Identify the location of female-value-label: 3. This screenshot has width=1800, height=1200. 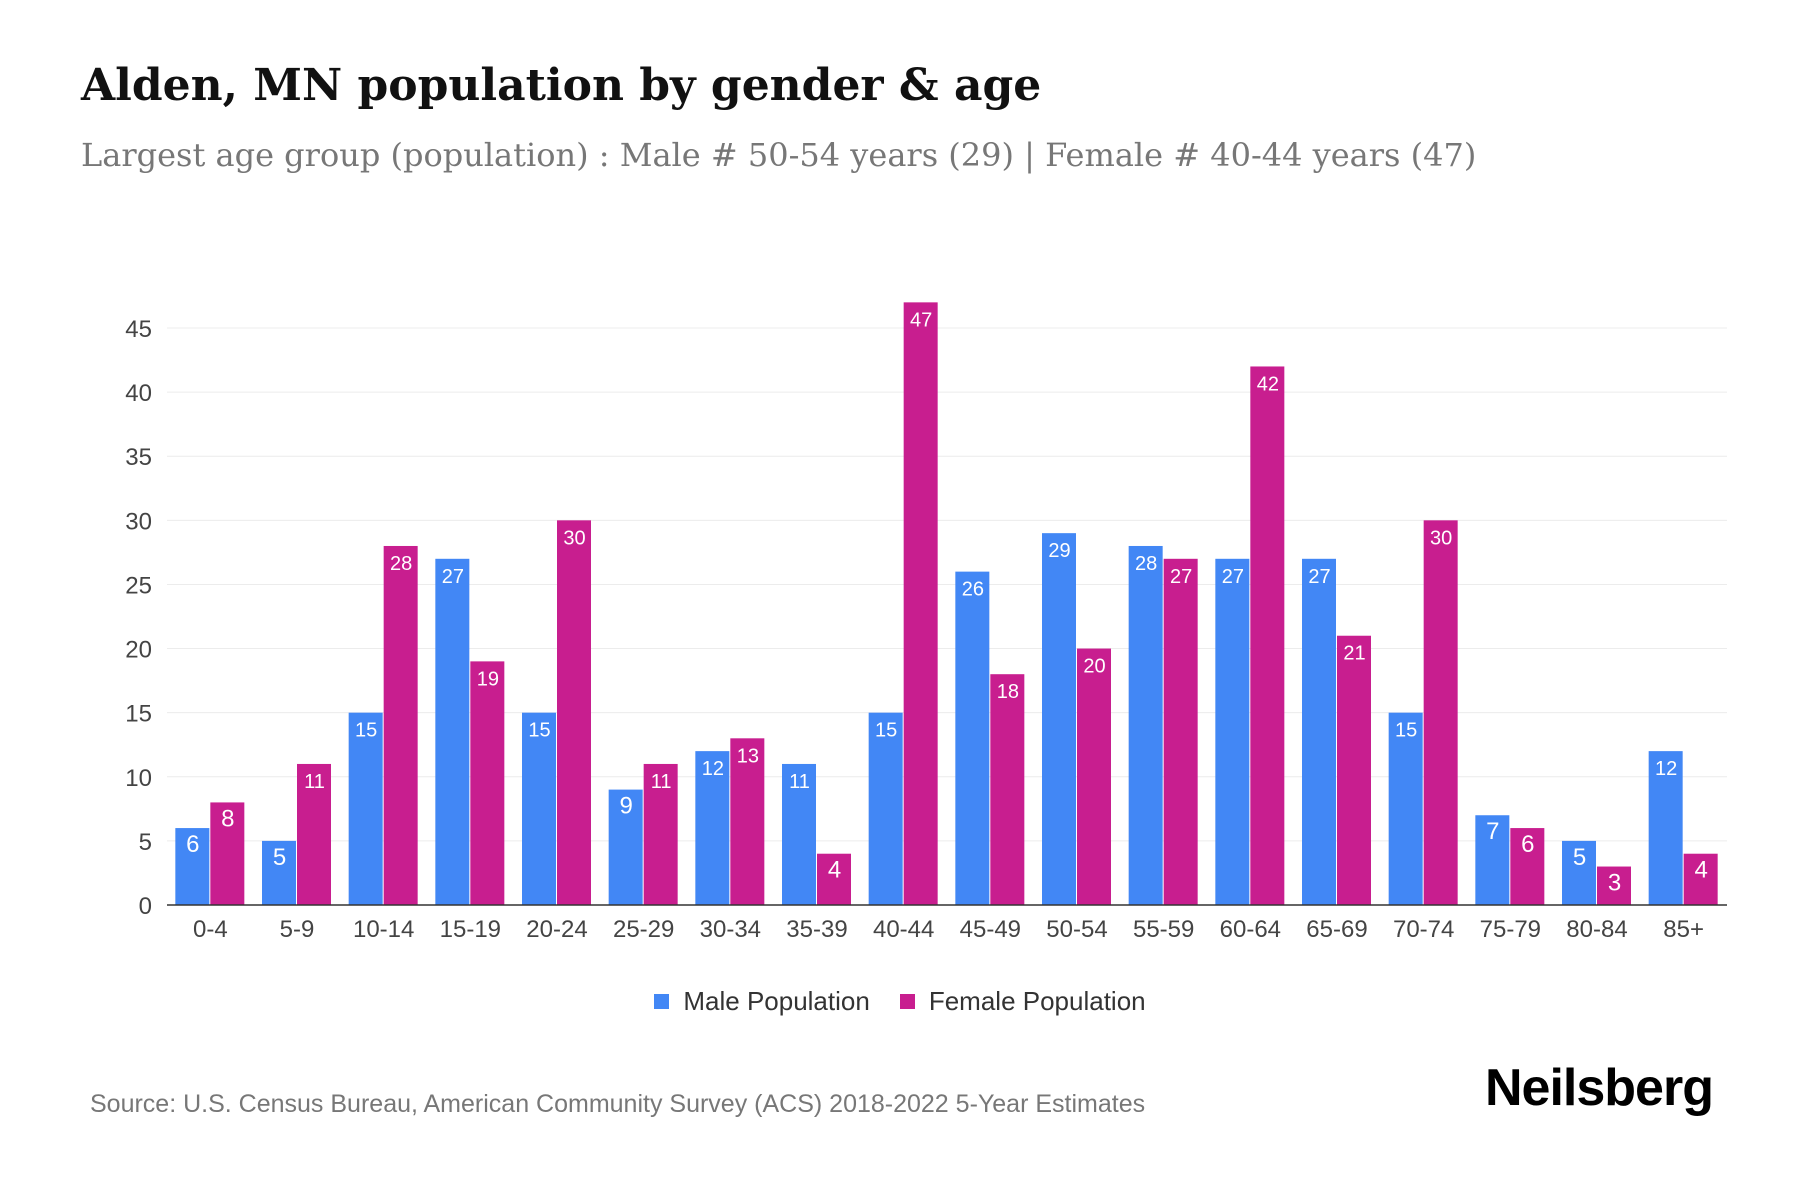
(1614, 883).